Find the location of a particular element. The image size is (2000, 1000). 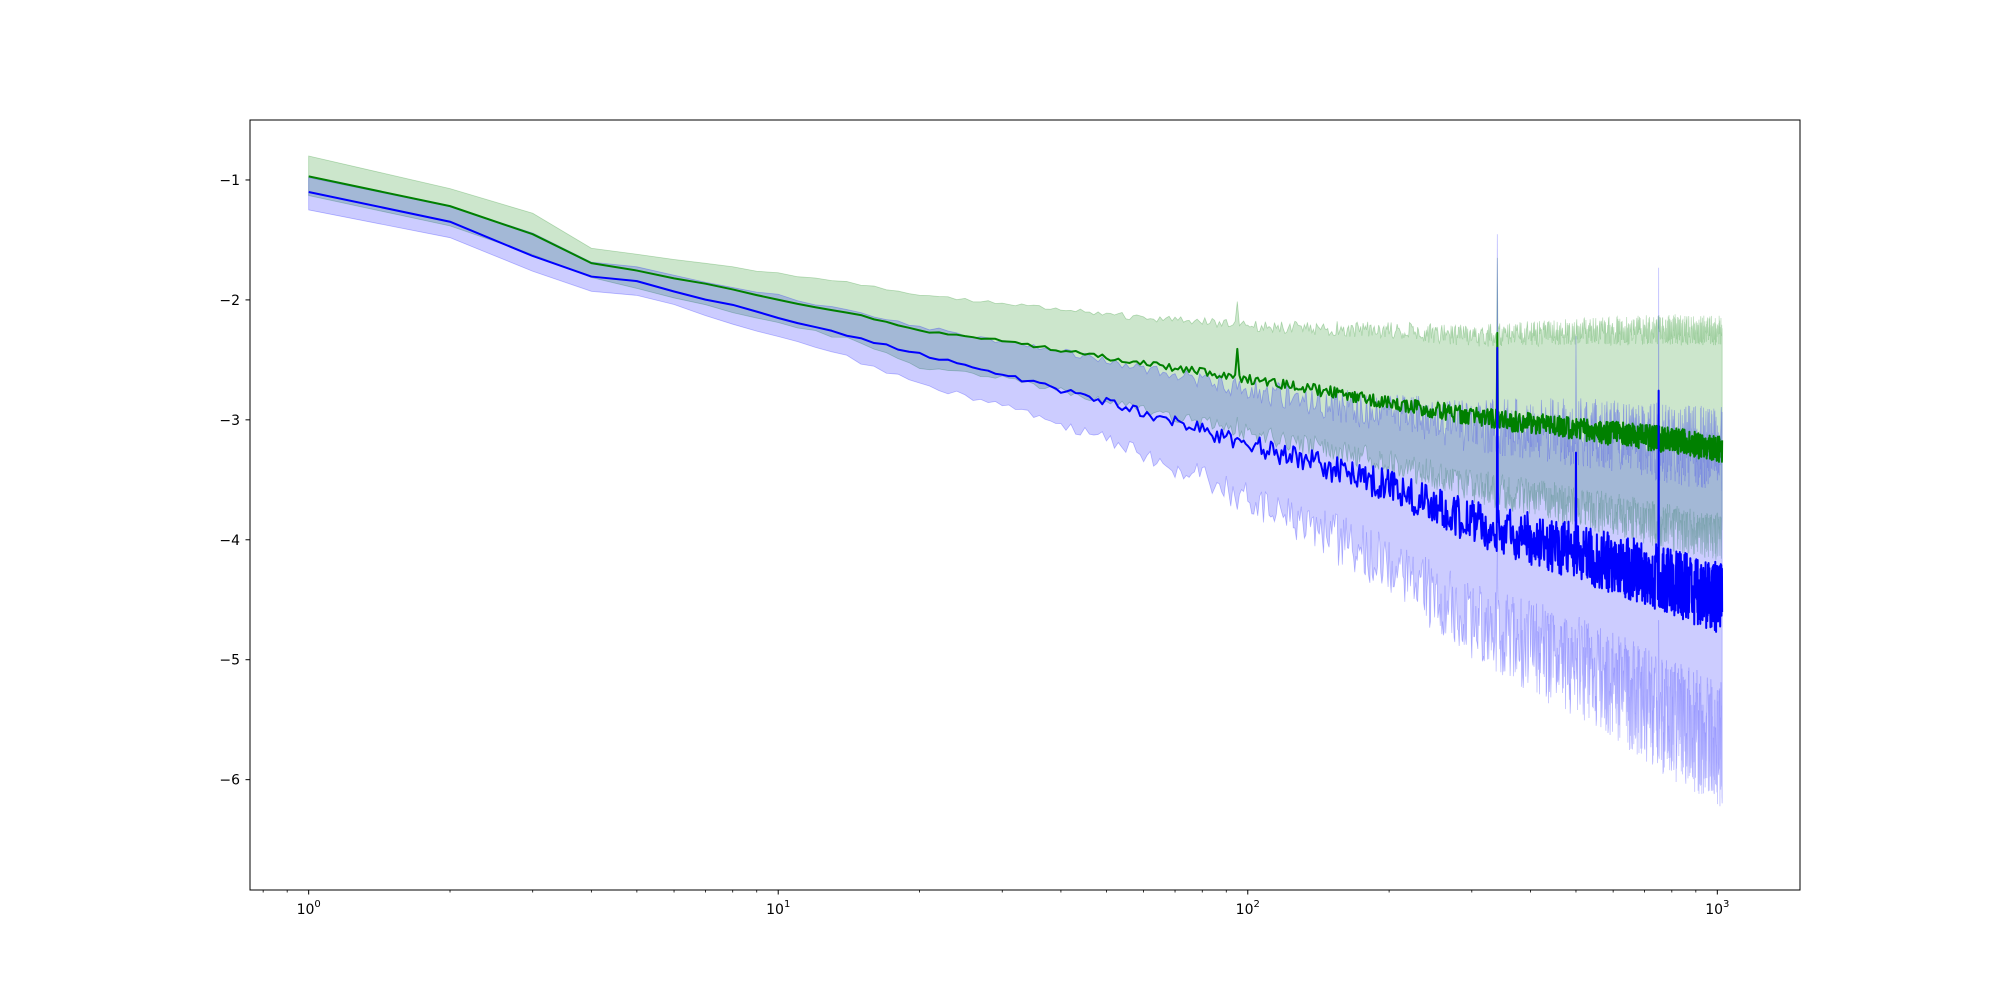

y-tick-label: −2 is located at coordinates (229, 301).